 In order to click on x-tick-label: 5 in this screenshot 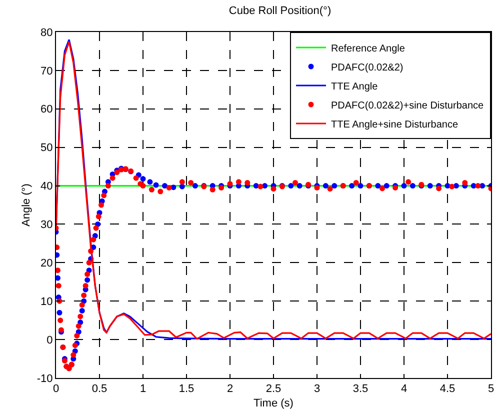, I will do `click(491, 389)`.